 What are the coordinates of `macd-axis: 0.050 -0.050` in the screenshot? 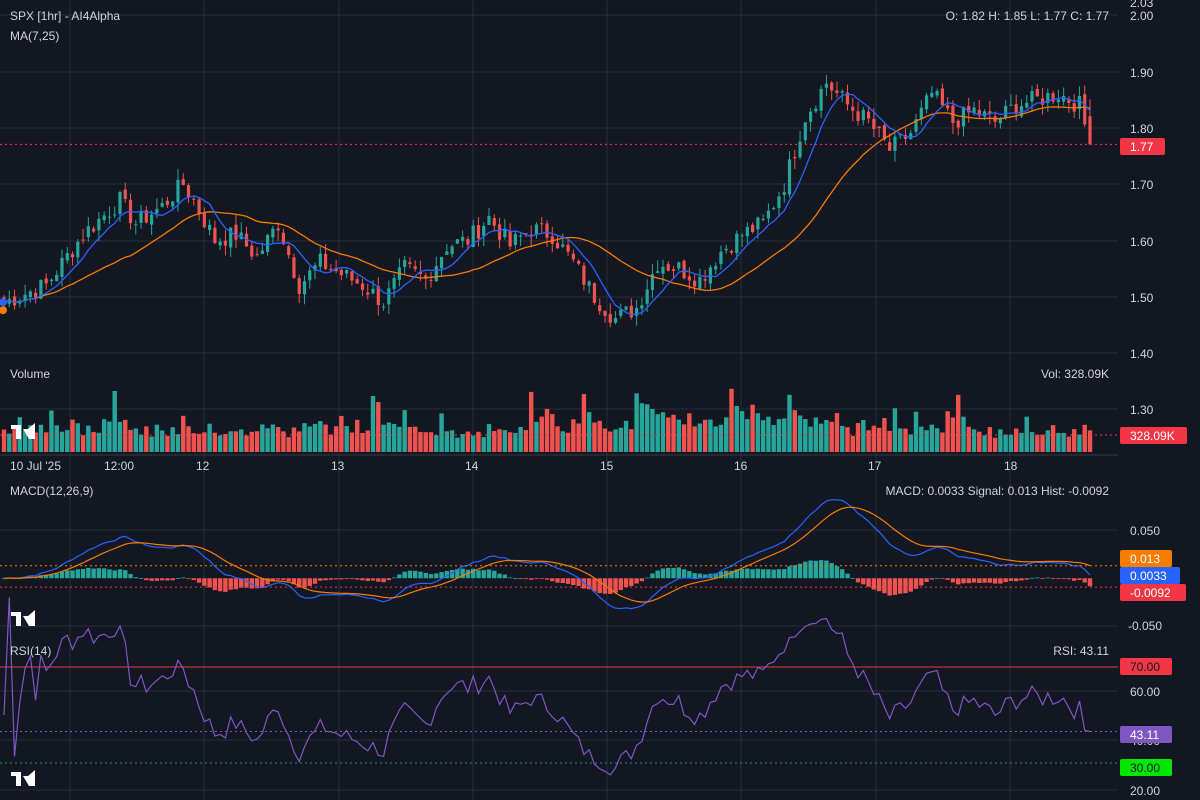 It's located at (1145, 578).